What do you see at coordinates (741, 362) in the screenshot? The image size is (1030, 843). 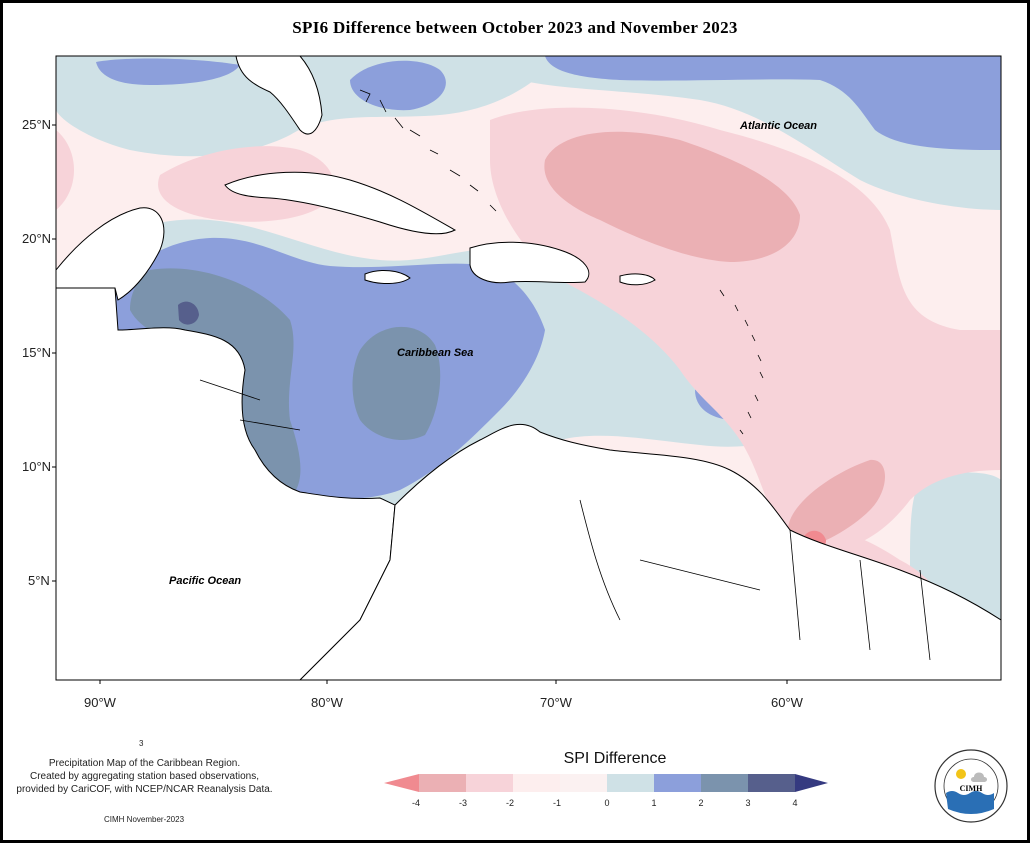 I see `islands-lesser-antilles` at bounding box center [741, 362].